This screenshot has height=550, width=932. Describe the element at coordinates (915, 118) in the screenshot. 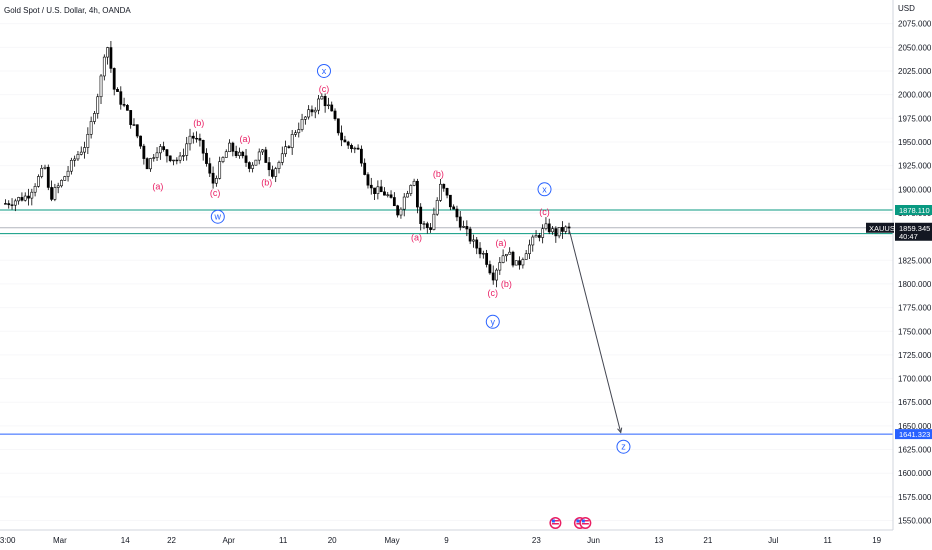

I see `y-tick-label: 1975.000` at that location.